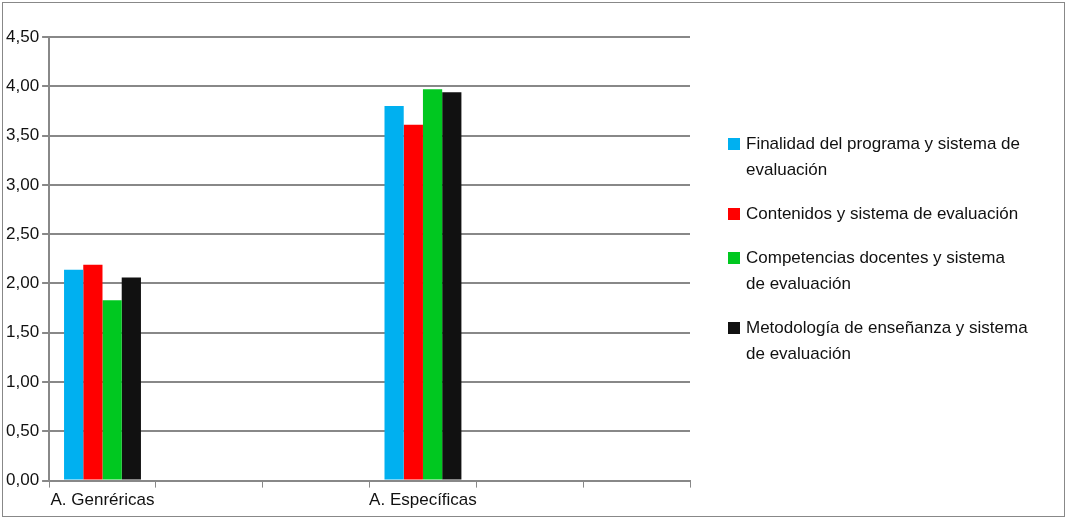 This screenshot has width=1067, height=519. What do you see at coordinates (882, 214) in the screenshot?
I see `legend-label: Contenidos y sistema de evaluación` at bounding box center [882, 214].